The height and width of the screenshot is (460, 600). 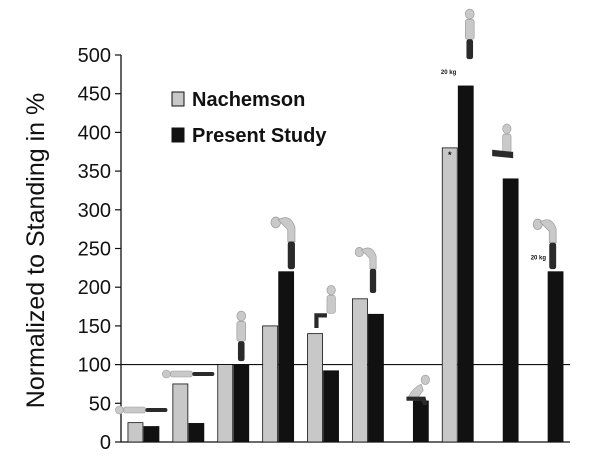 What do you see at coordinates (503, 141) in the screenshot?
I see `twist-posture-icon` at bounding box center [503, 141].